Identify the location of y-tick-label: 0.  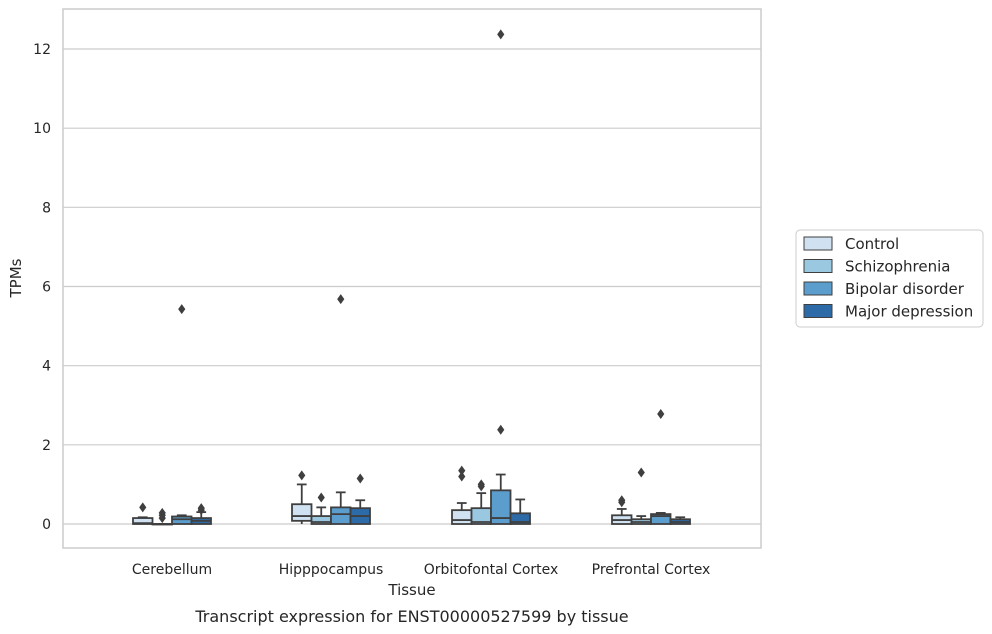
(46, 525).